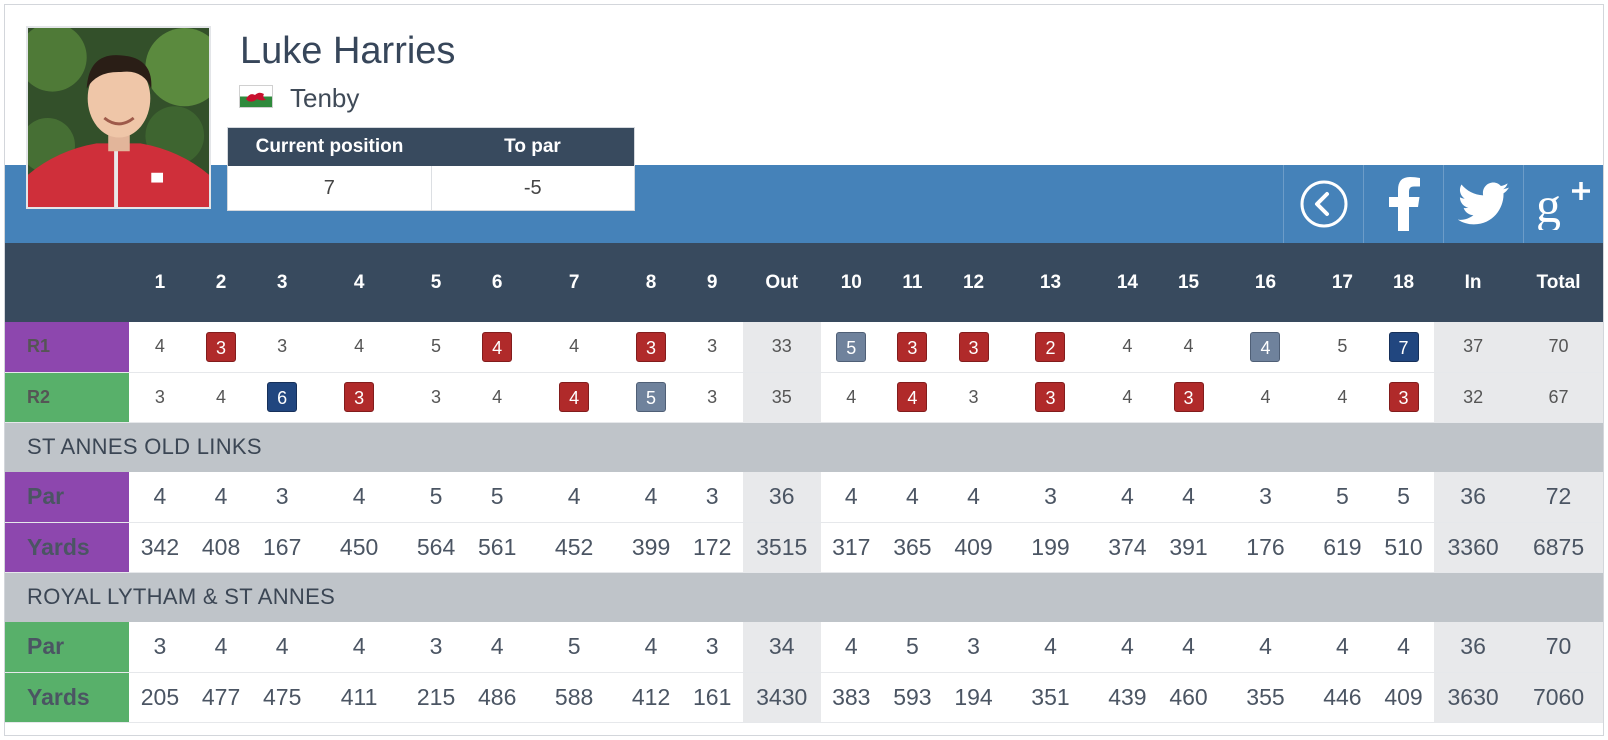 The image size is (1608, 740). I want to click on google-plus-button: g, so click(1563, 204).